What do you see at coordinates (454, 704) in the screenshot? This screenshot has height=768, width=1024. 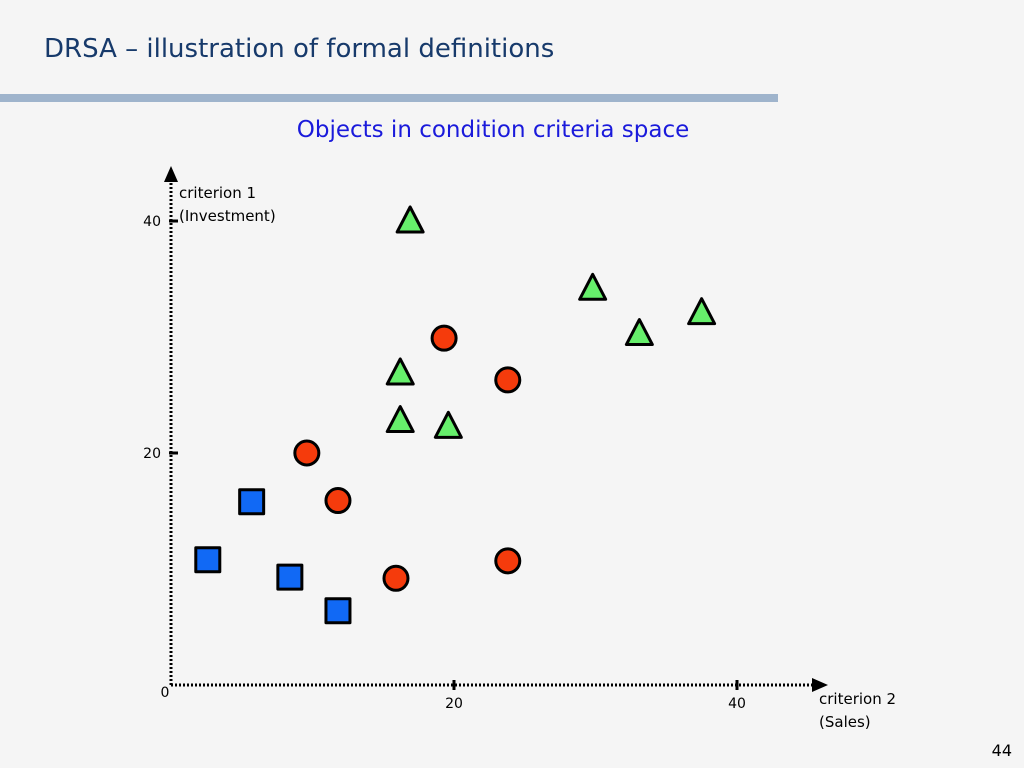 I see `x-tick-label: 20` at bounding box center [454, 704].